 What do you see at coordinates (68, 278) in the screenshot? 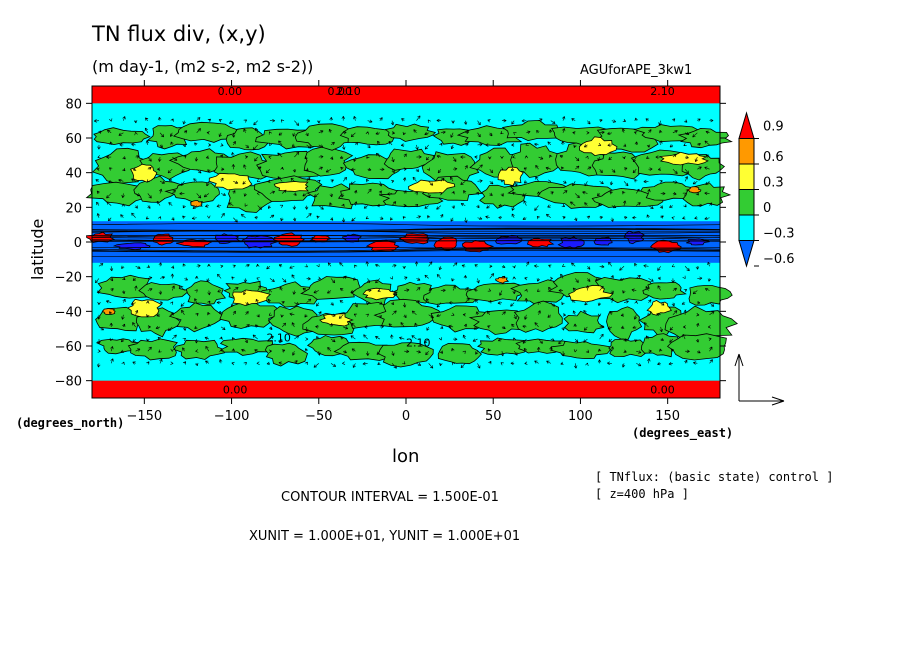
I see `y-tick-label: −20` at bounding box center [68, 278].